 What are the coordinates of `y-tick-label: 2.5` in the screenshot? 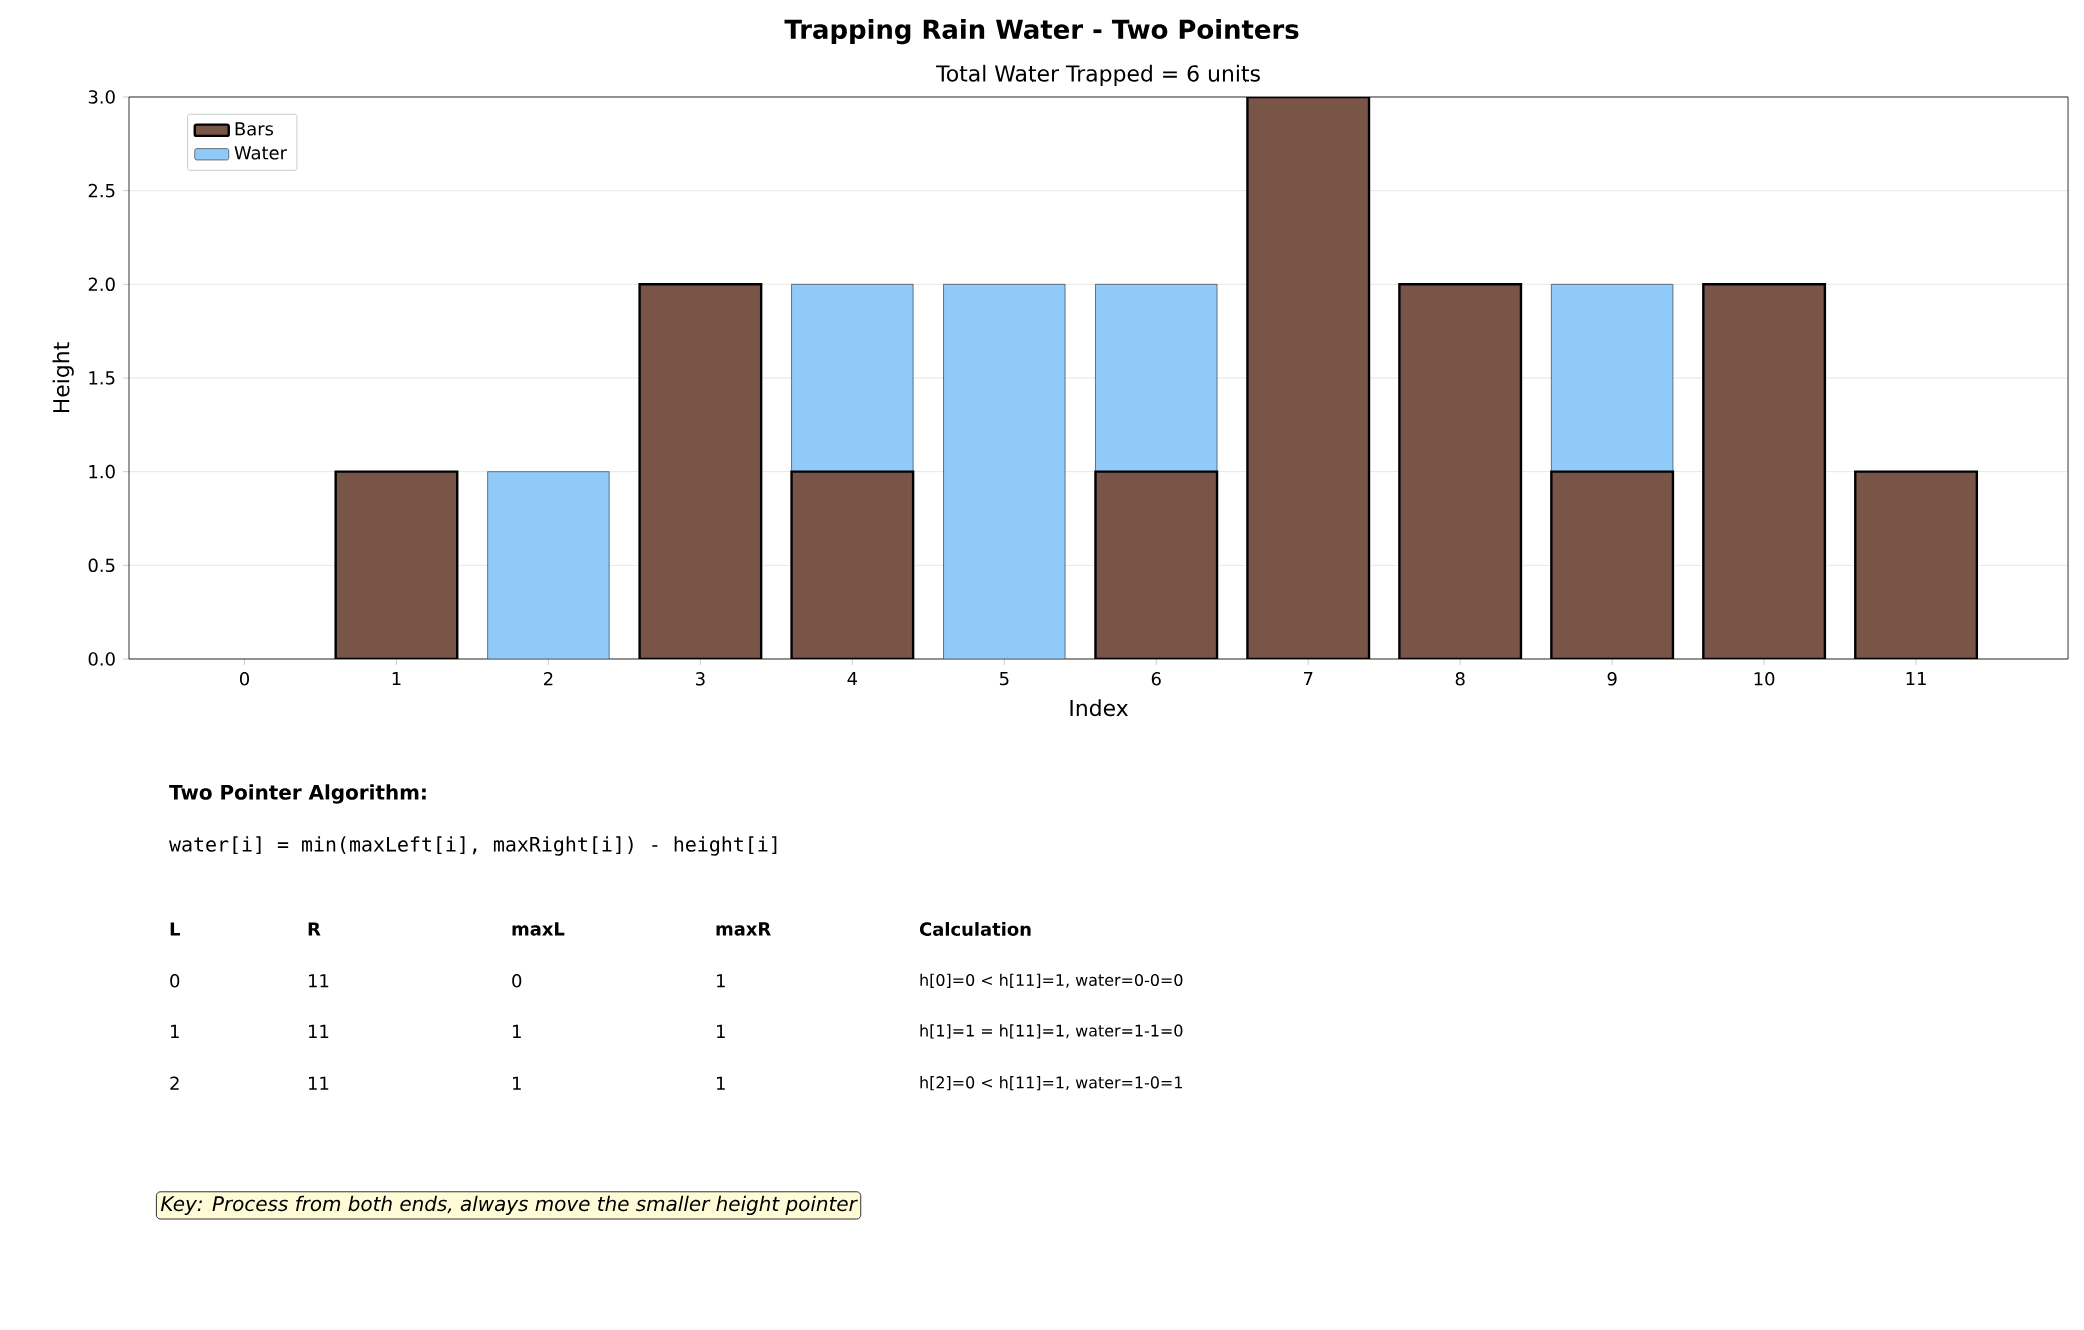 It's located at (101, 190).